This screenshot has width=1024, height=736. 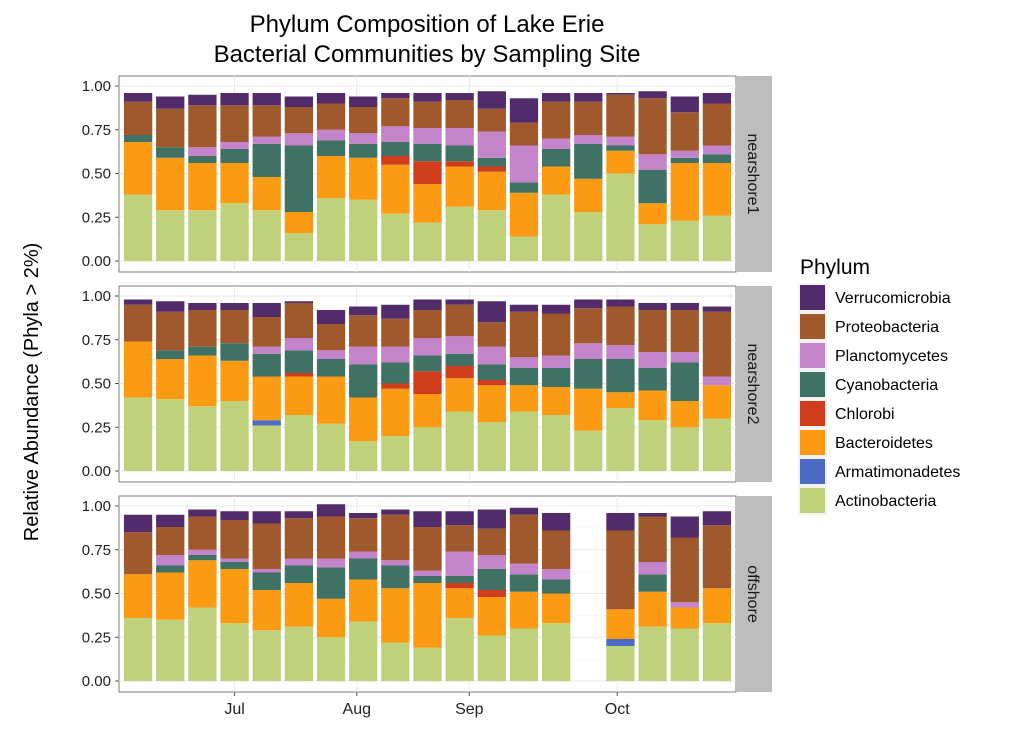 What do you see at coordinates (752, 174) in the screenshot?
I see `facet-strip-label: nearshore1` at bounding box center [752, 174].